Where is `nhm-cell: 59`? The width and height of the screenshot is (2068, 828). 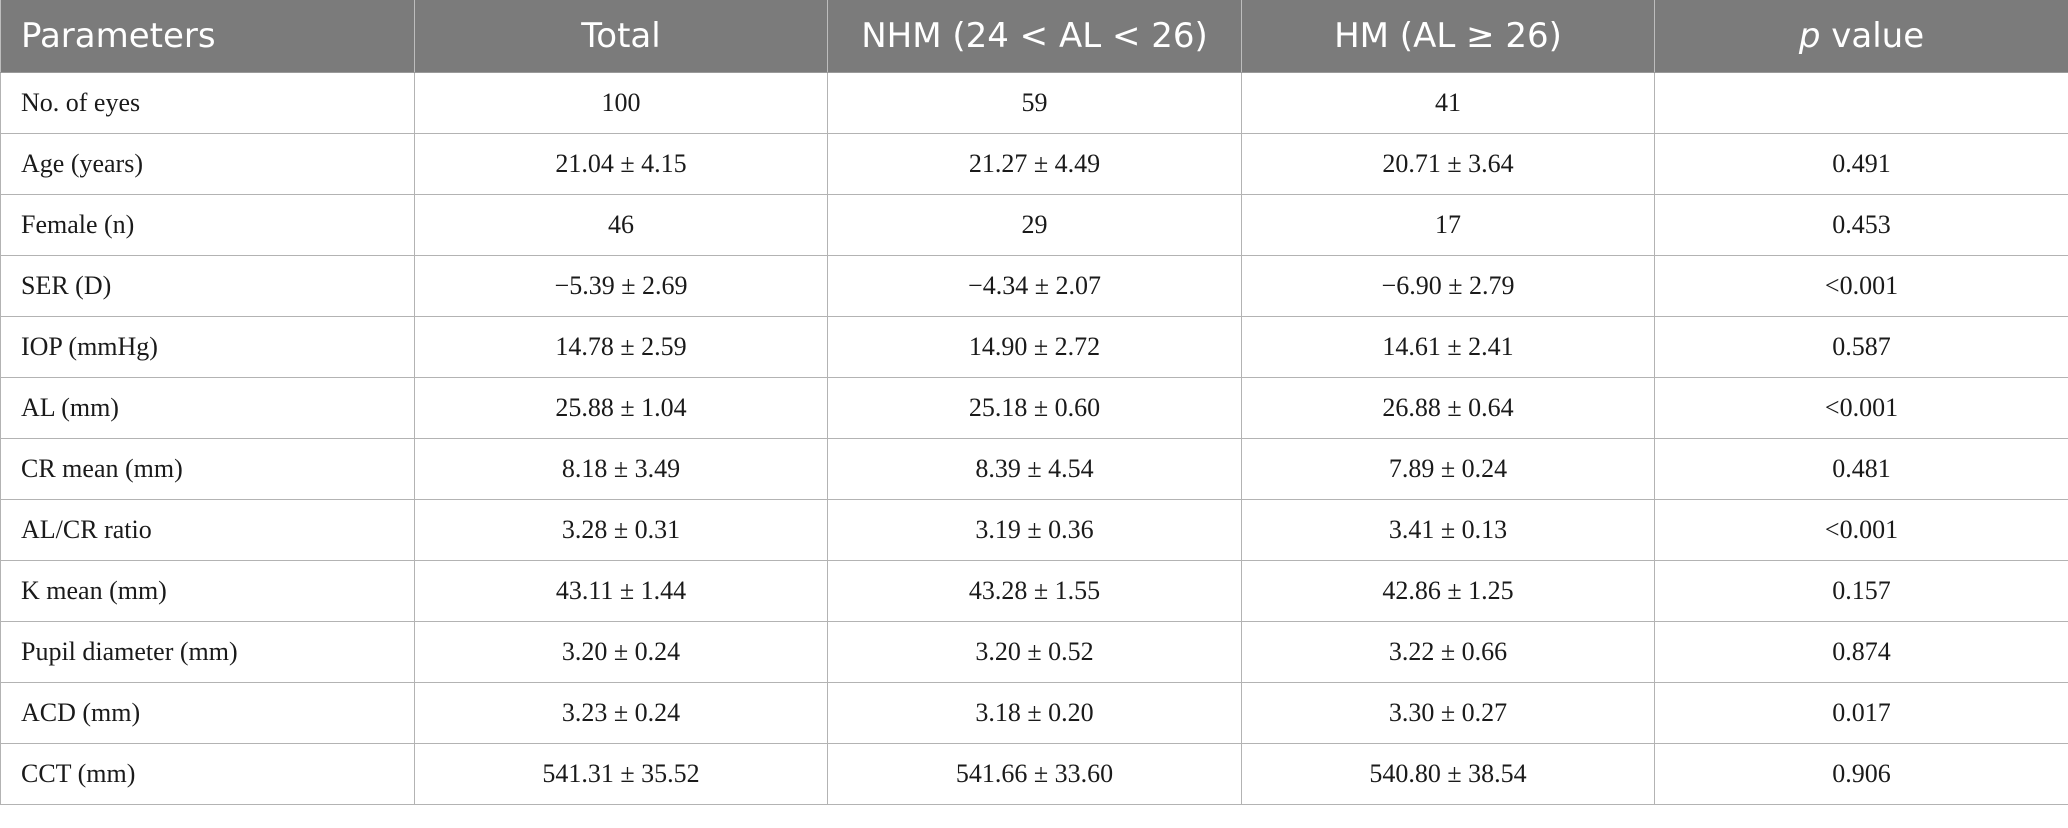
nhm-cell: 59 is located at coordinates (1034, 103).